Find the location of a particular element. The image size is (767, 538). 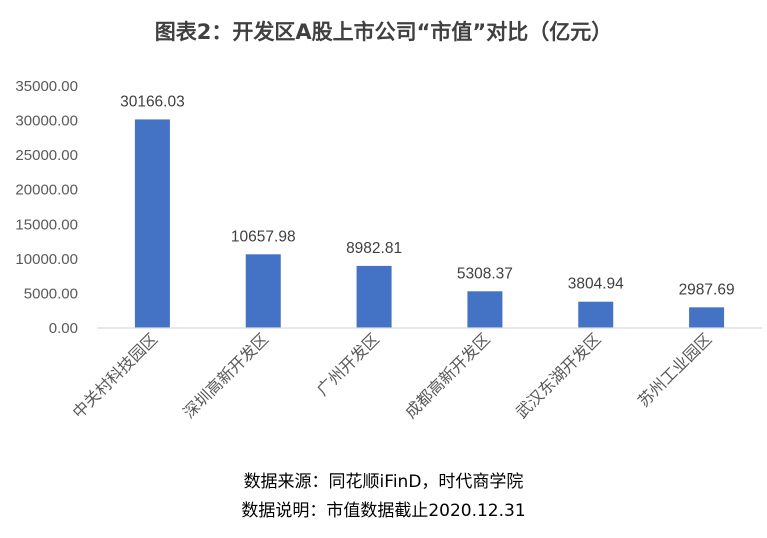

y-tick-label: 0.00 is located at coordinates (63, 328).